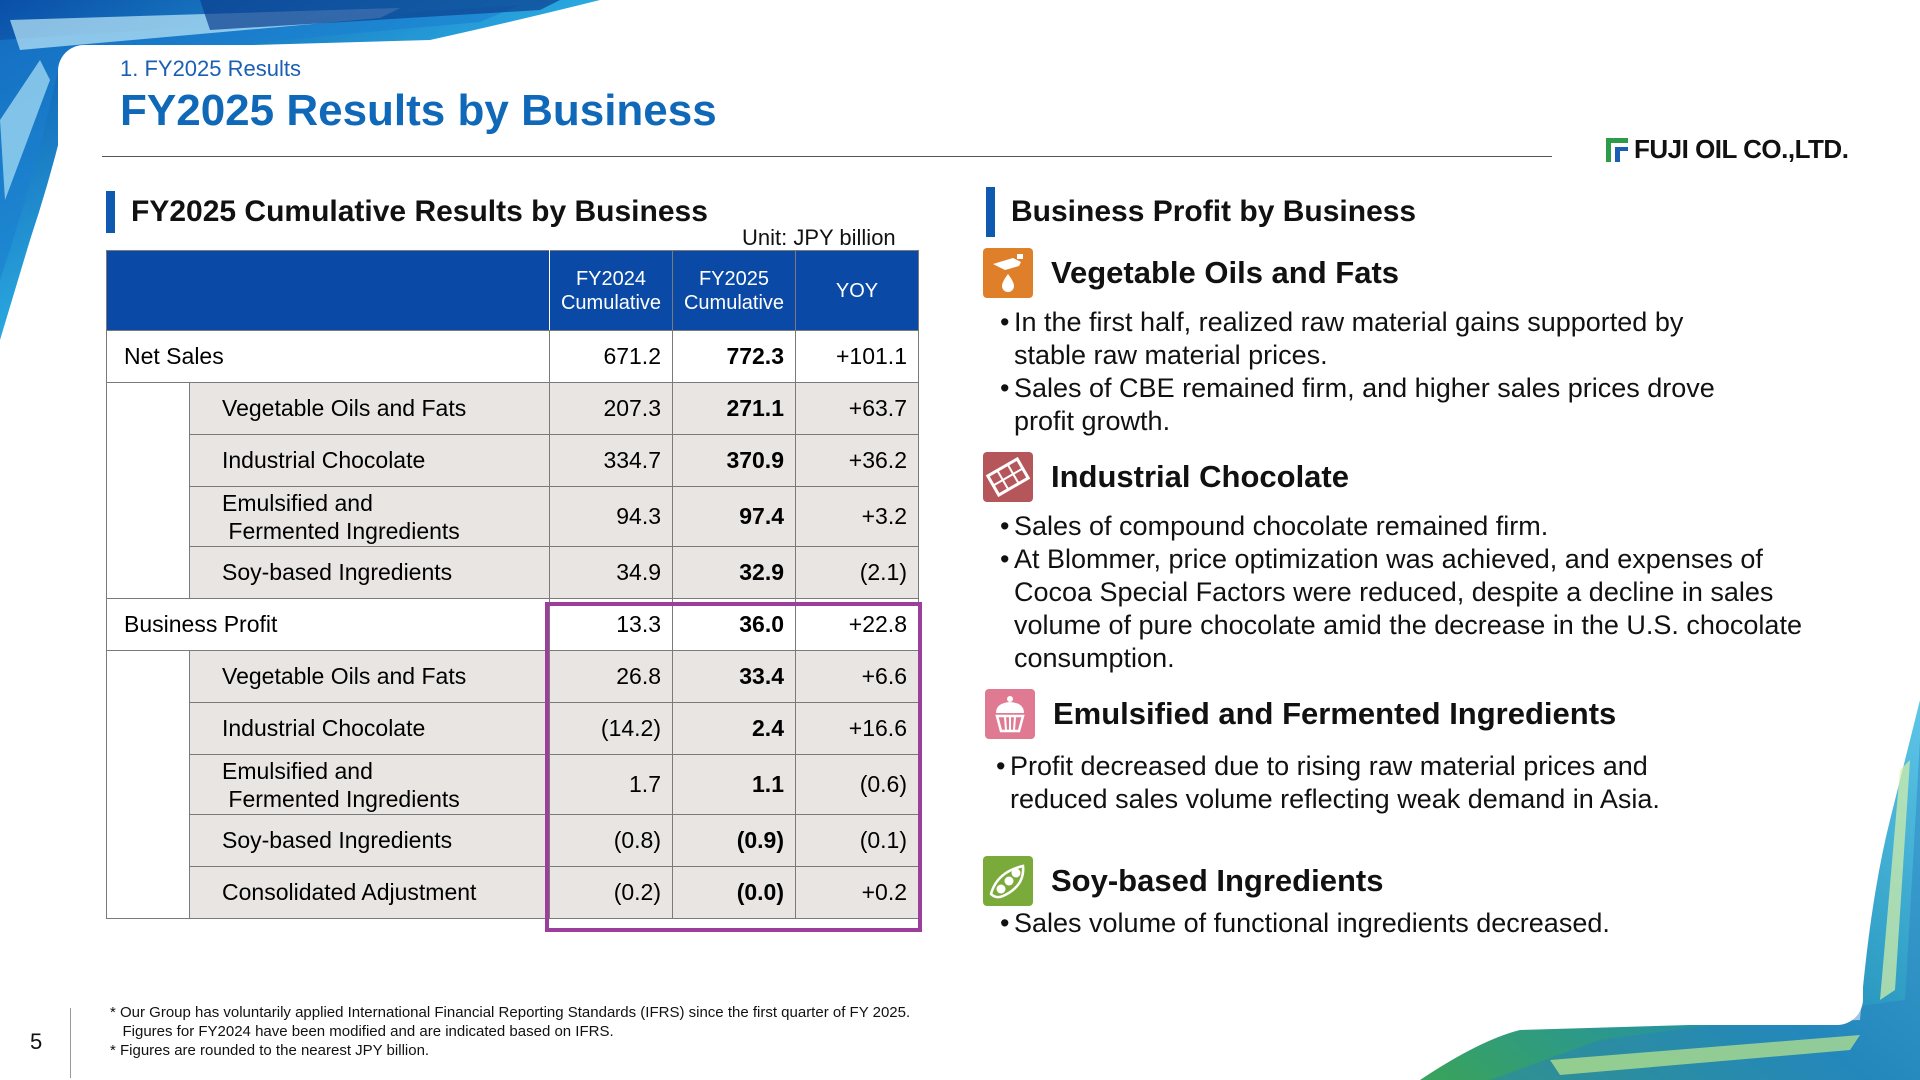 Image resolution: width=1920 pixels, height=1080 pixels. I want to click on row-label: Business Profit, so click(328, 624).